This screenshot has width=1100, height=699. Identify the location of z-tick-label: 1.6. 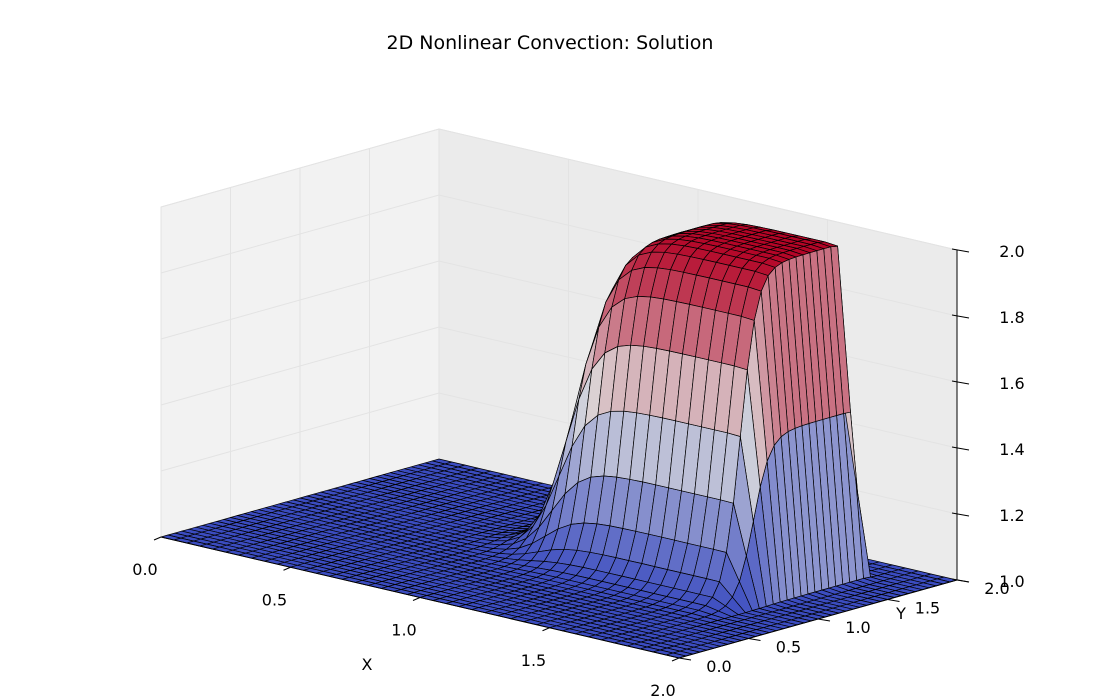
(1011, 383).